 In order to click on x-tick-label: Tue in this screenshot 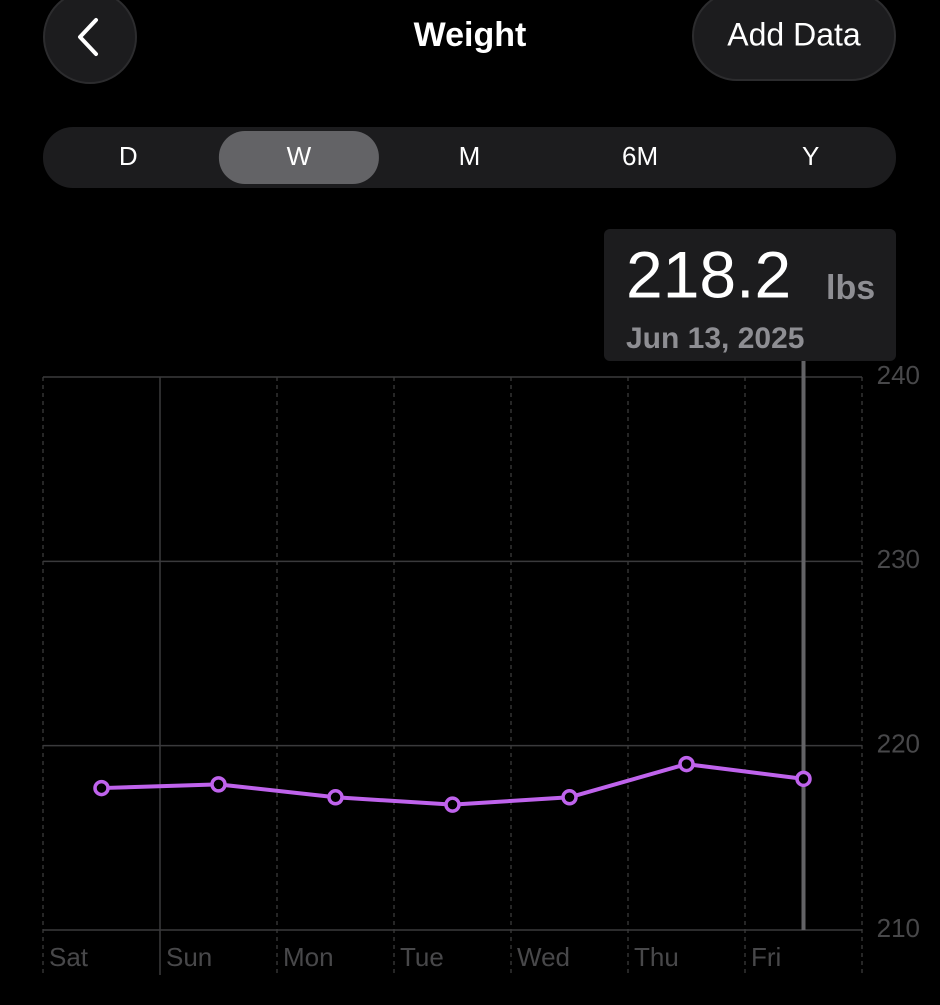, I will do `click(422, 957)`.